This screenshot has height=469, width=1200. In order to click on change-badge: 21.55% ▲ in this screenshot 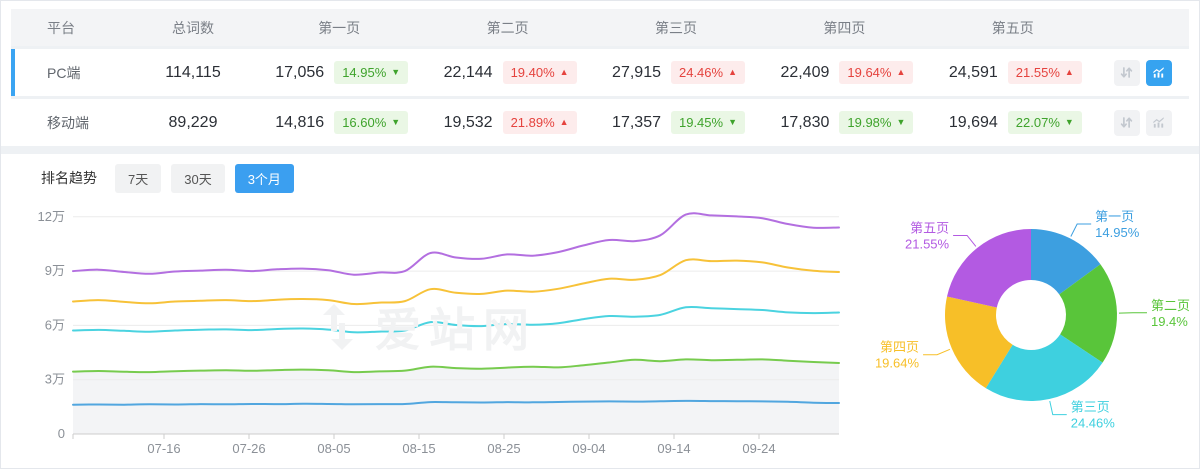, I will do `click(1044, 72)`.